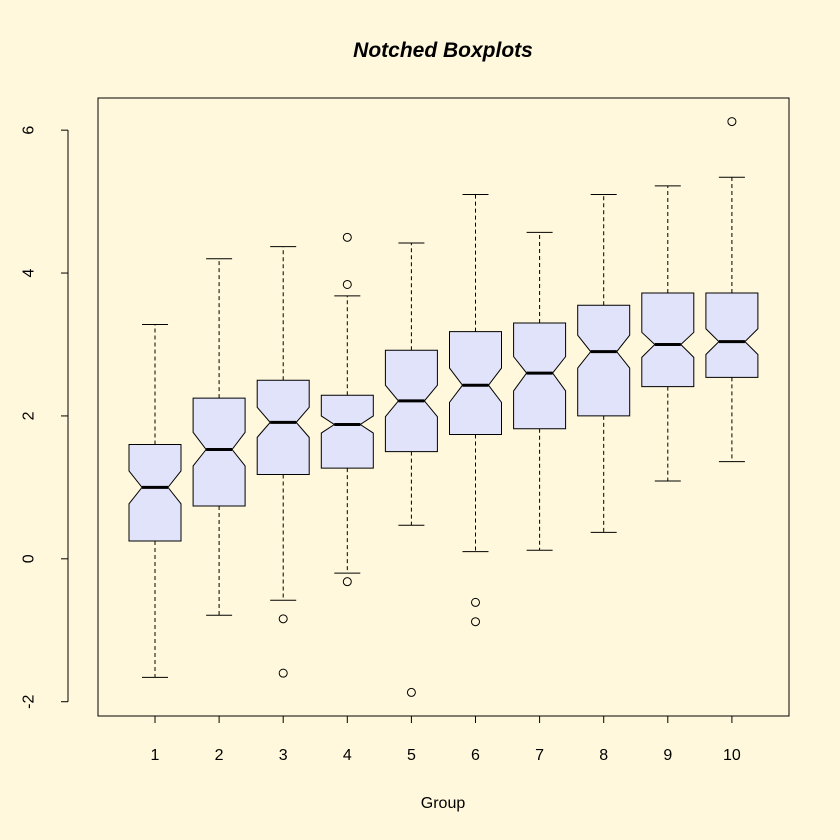  Describe the element at coordinates (603, 755) in the screenshot. I see `x-tick-label: 8` at that location.